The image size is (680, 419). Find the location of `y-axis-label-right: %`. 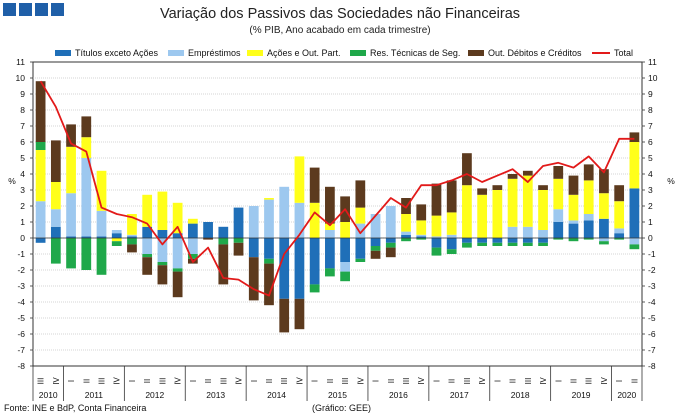

y-axis-label-right: % is located at coordinates (671, 181).